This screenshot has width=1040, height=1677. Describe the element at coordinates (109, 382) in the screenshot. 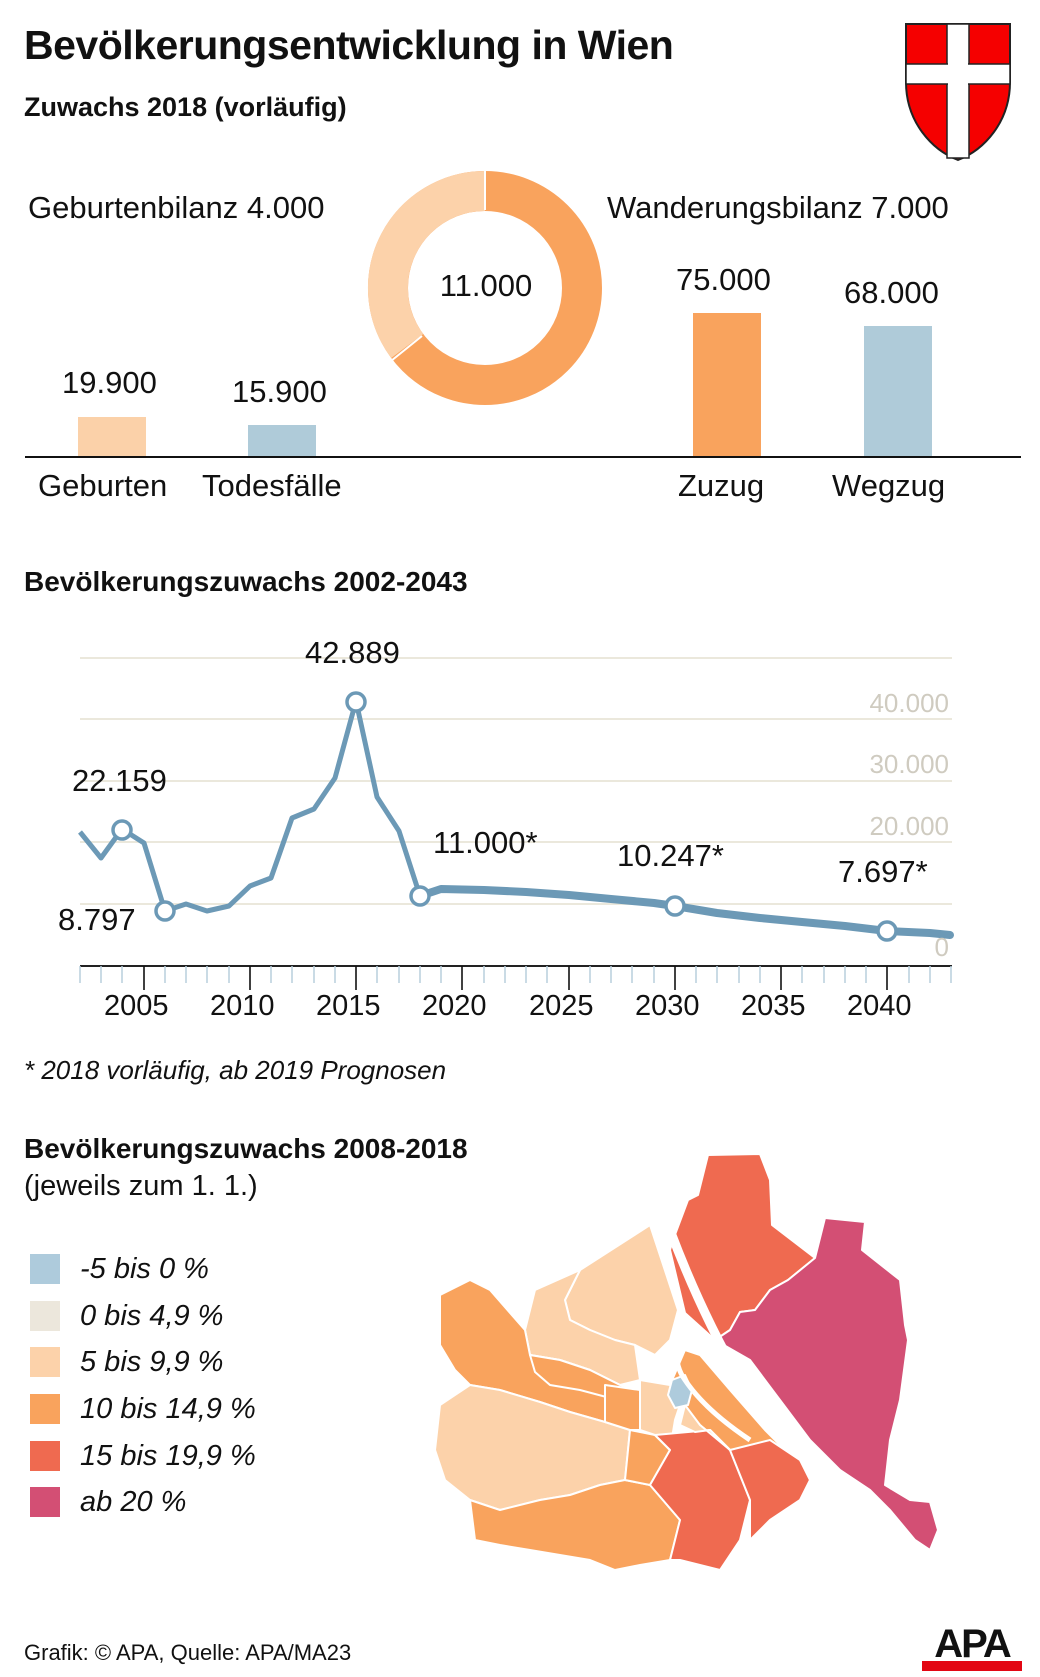

I see `bar-value-geburten: 19.900` at that location.